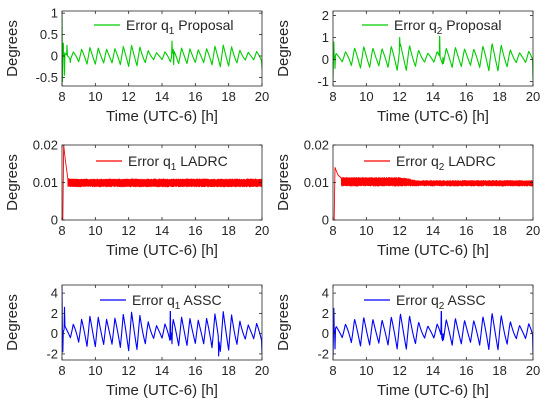  I want to click on legend: Error q2 LADRC, so click(445, 161).